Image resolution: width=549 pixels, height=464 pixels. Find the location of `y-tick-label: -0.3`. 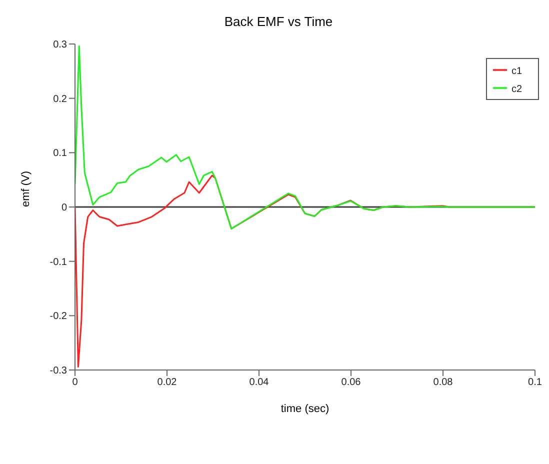

y-tick-label: -0.3 is located at coordinates (59, 371).